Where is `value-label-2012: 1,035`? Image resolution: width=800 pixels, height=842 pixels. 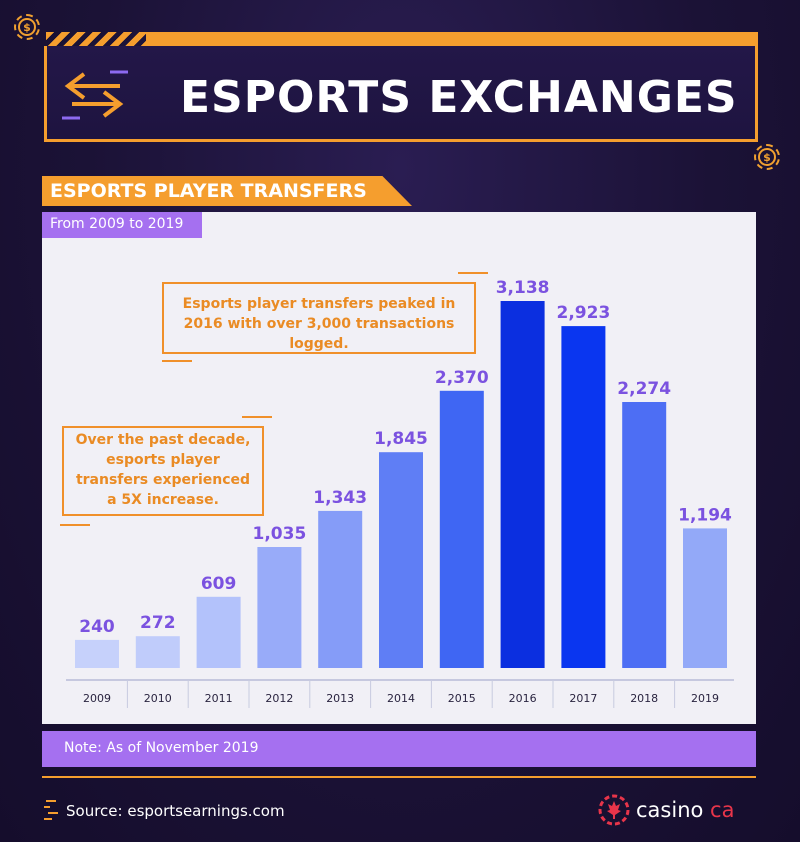
value-label-2012: 1,035 is located at coordinates (280, 534).